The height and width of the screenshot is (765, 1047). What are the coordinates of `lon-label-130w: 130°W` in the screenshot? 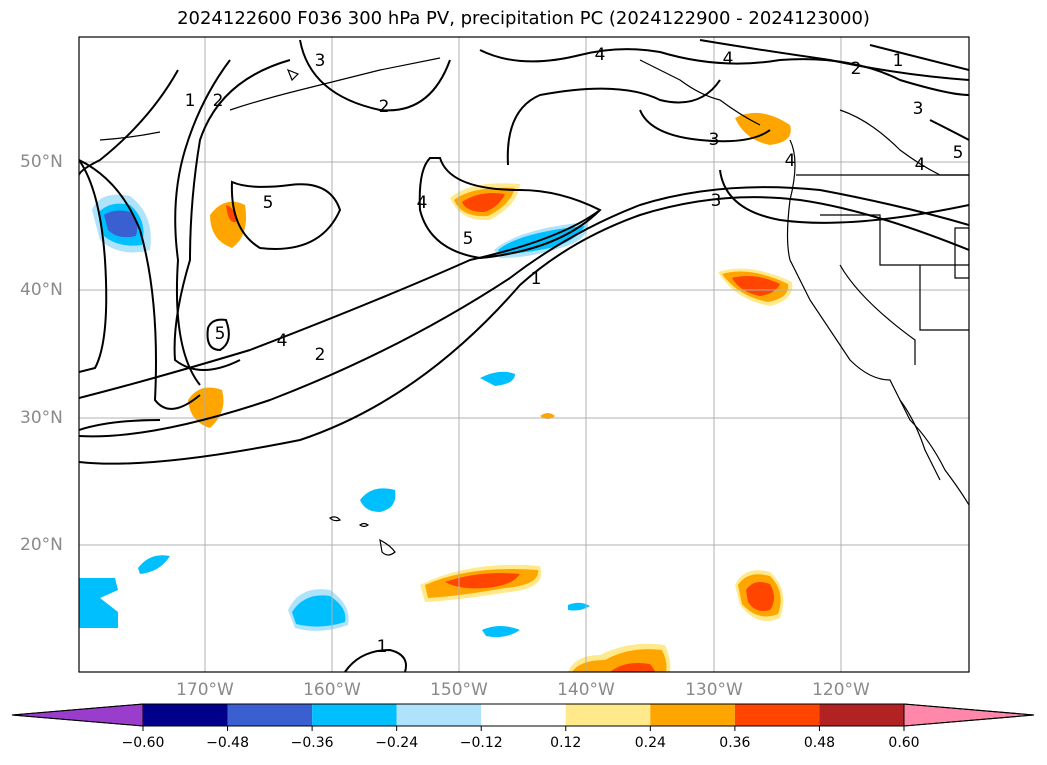 It's located at (714, 690).